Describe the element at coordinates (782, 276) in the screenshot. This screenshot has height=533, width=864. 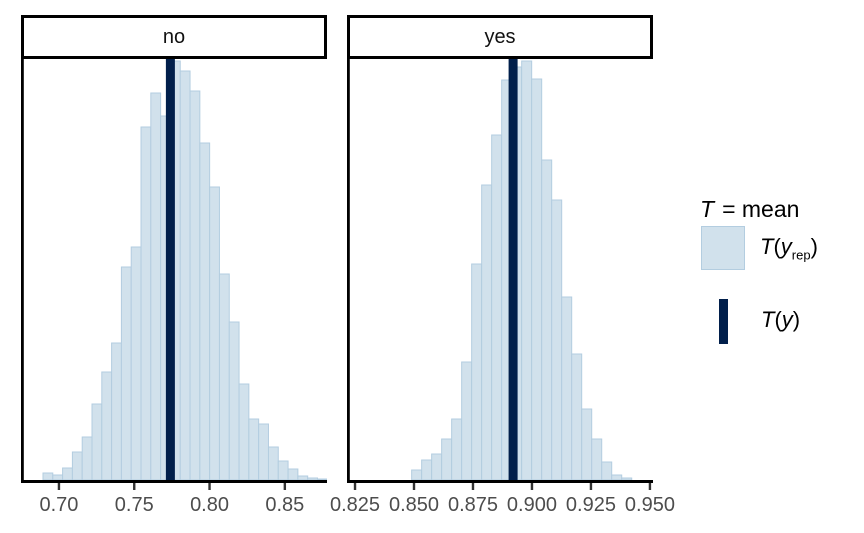
I see `legend: T = mean T(yrep) T(y)` at that location.